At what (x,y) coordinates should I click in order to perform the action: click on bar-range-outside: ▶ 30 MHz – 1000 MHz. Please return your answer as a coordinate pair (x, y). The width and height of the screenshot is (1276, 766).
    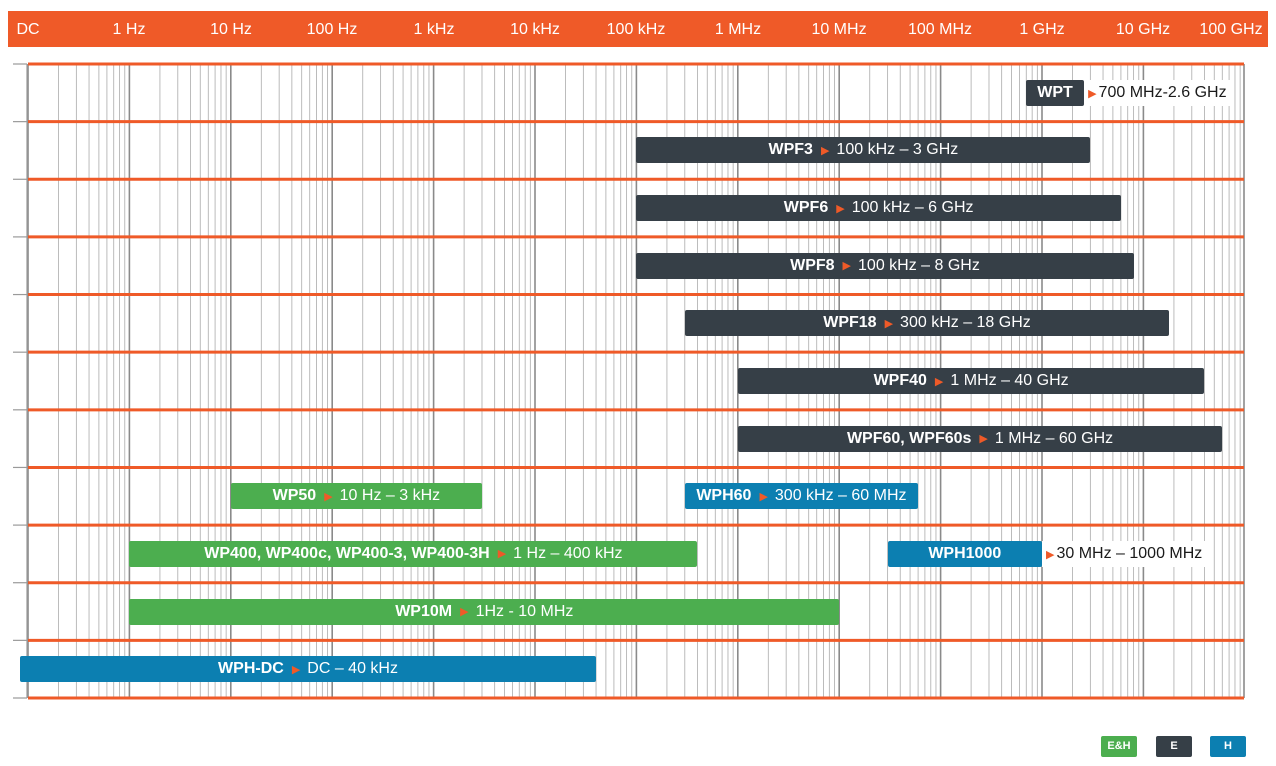
    Looking at the image, I should click on (1125, 553).